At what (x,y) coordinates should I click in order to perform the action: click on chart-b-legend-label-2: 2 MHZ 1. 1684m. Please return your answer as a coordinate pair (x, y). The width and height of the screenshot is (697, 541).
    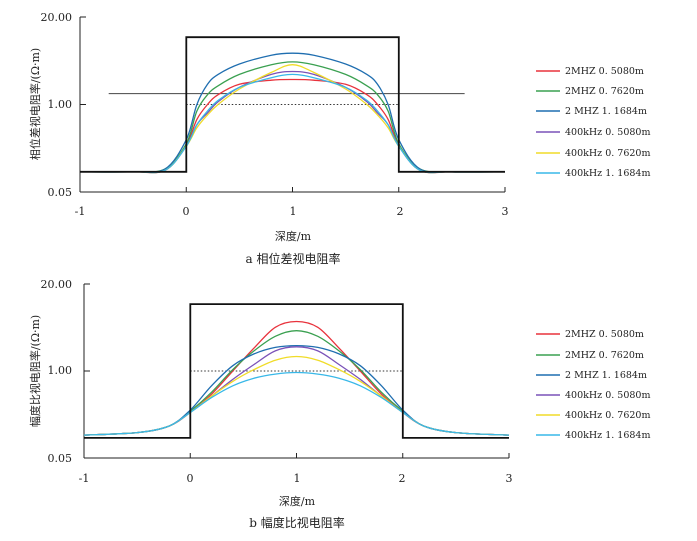
    Looking at the image, I should click on (606, 375).